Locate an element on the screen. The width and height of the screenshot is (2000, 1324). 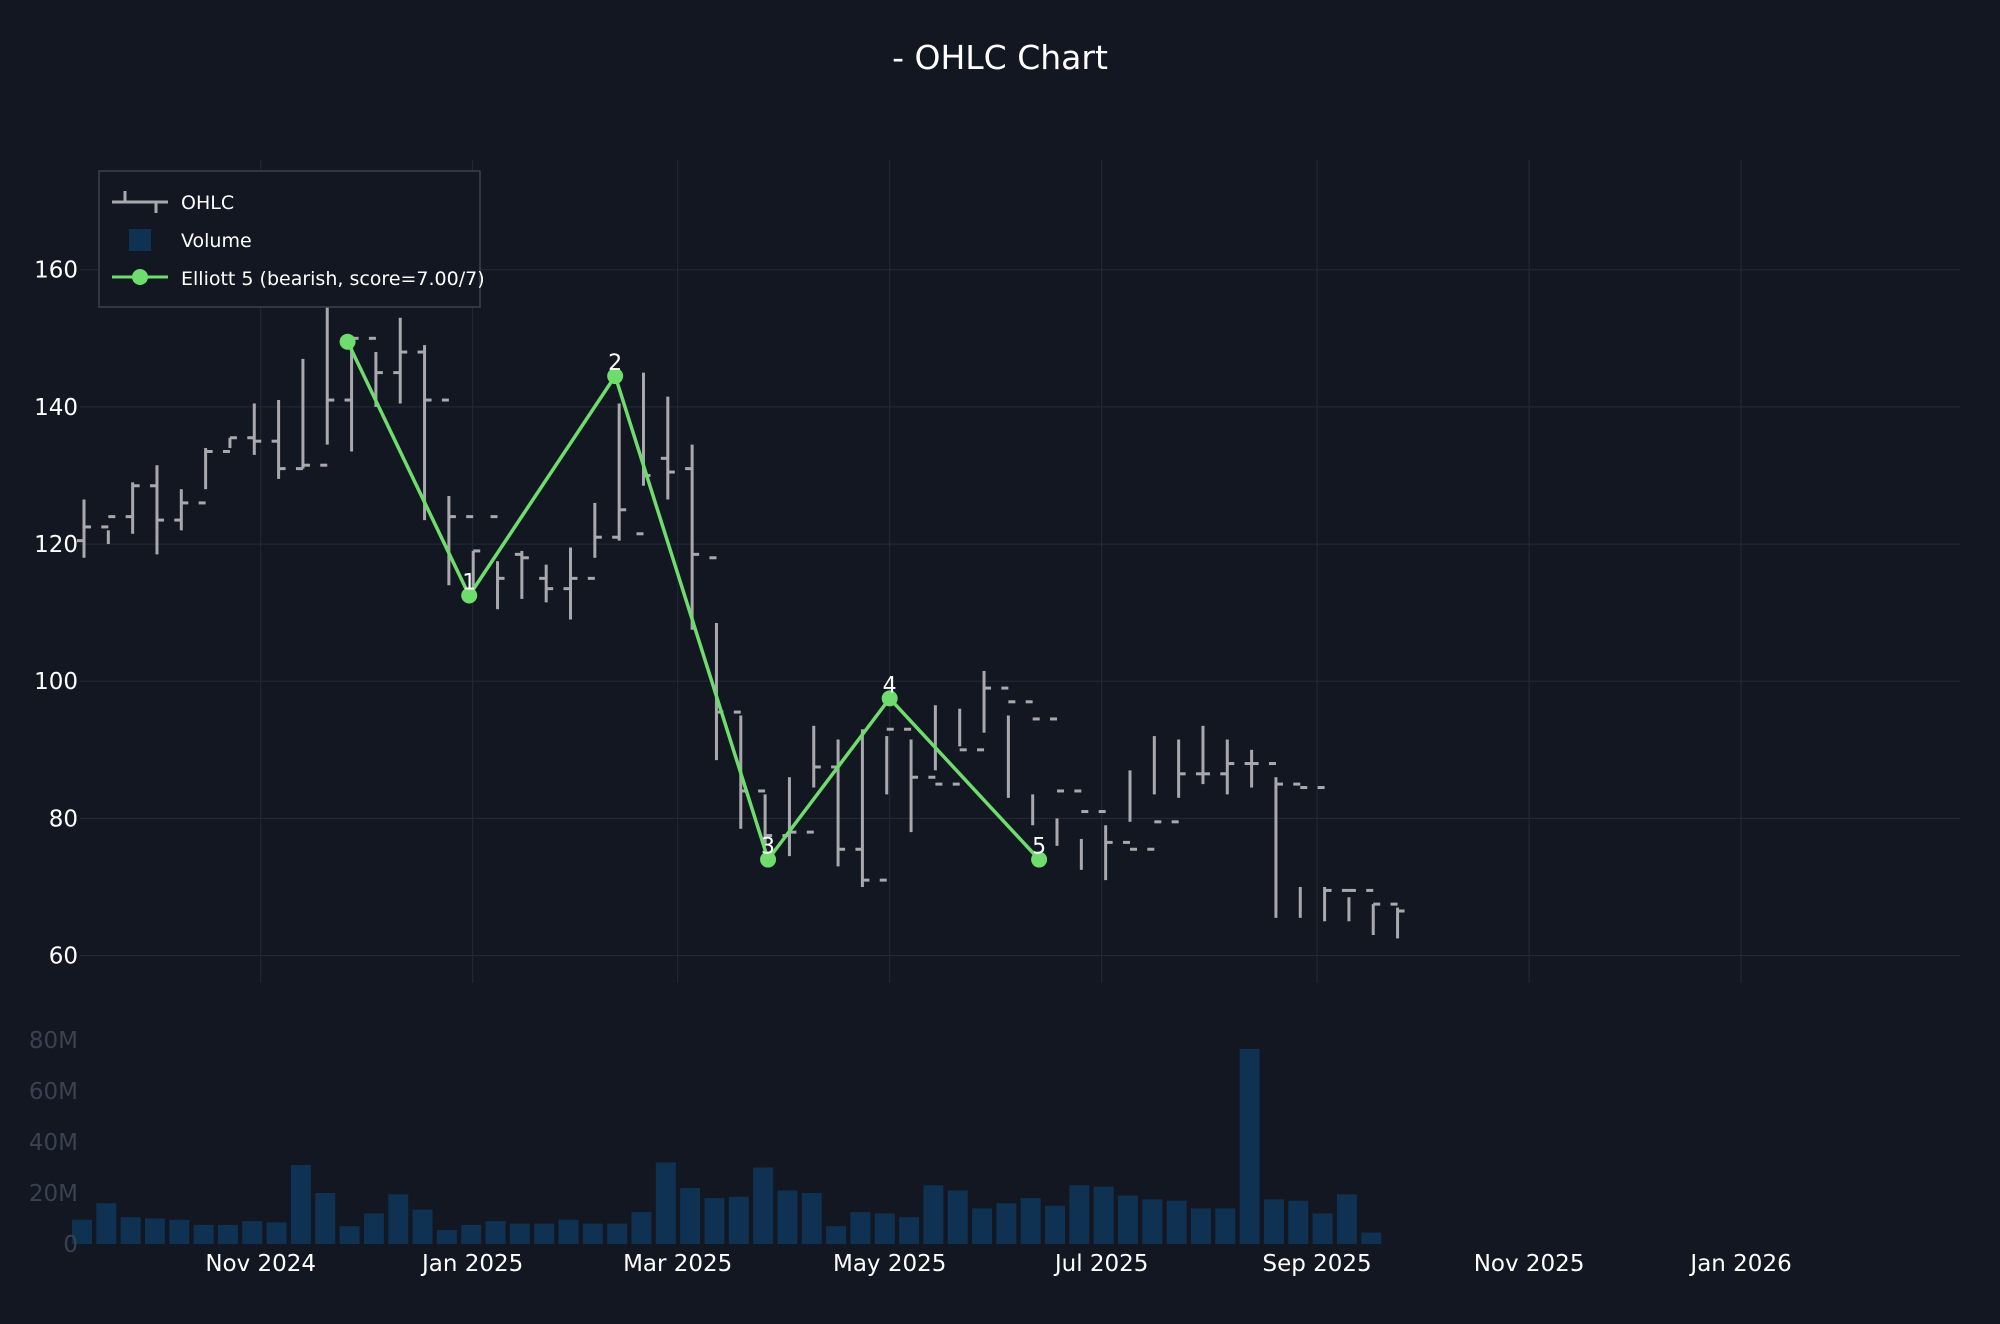
price-tick-label: 120 is located at coordinates (56, 545).